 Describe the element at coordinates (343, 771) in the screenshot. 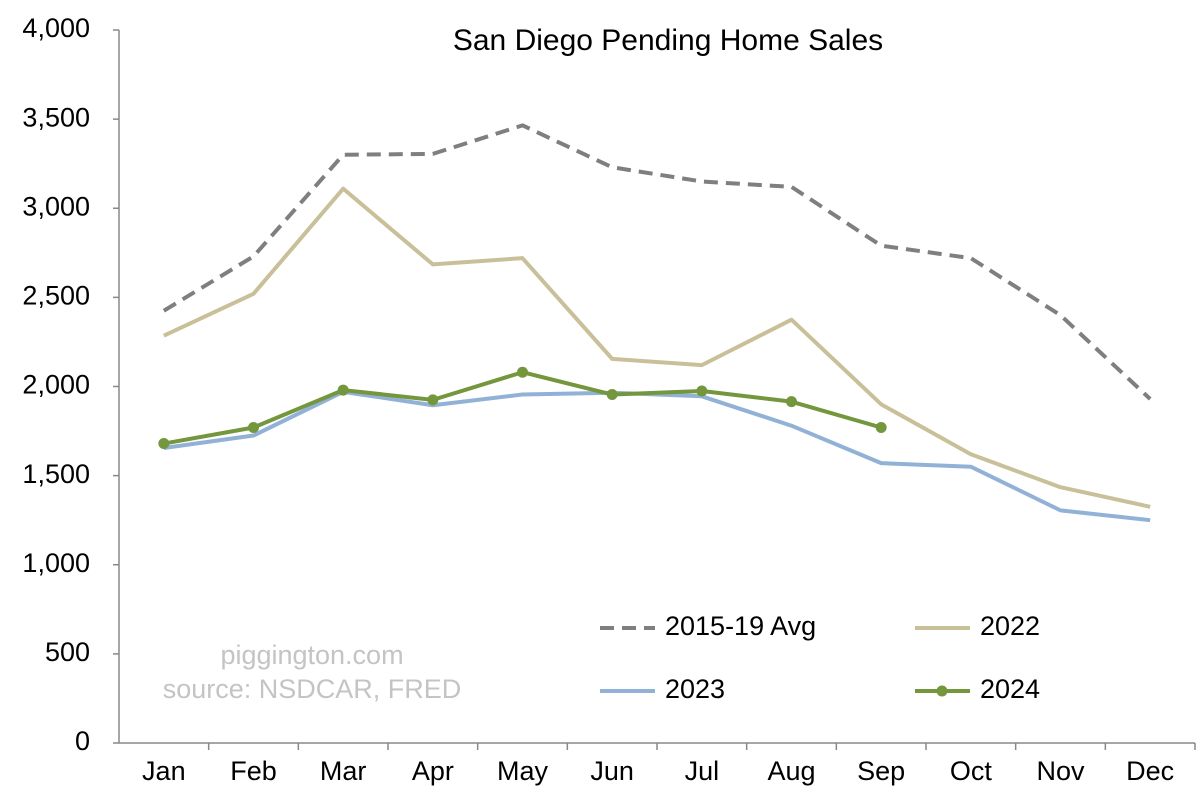

I see `x-tick-label: Mar` at that location.